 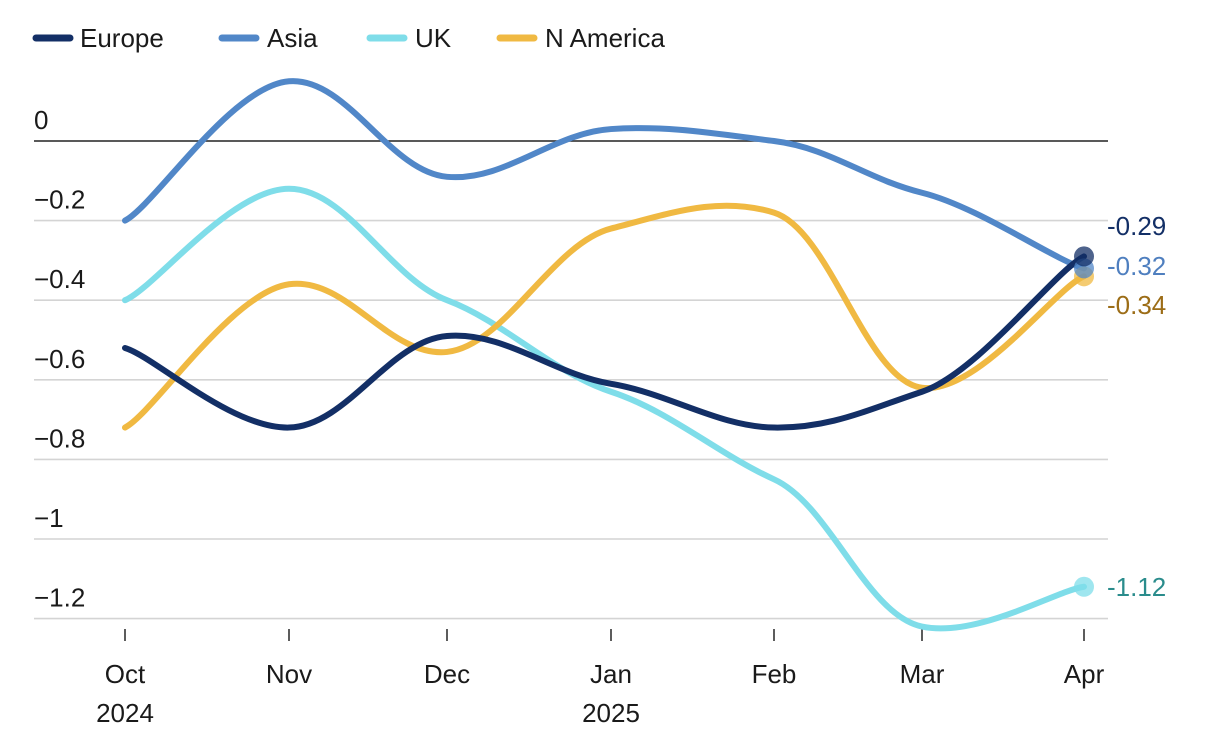 What do you see at coordinates (59, 200) in the screenshot?
I see `y-tick-label: −0.2` at bounding box center [59, 200].